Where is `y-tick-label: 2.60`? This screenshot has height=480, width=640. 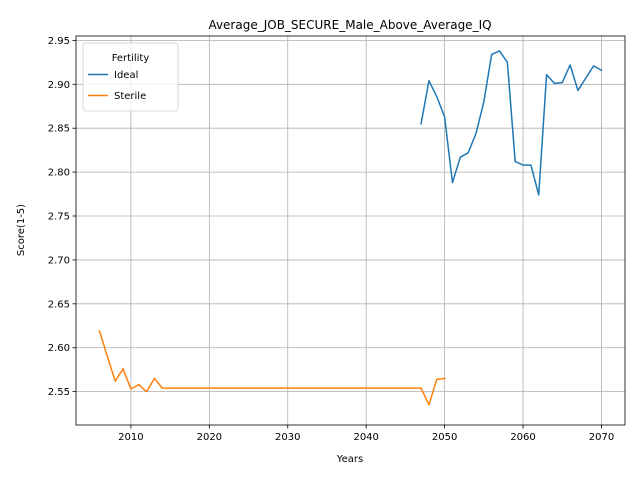
y-tick-label: 2.60 is located at coordinates (59, 348).